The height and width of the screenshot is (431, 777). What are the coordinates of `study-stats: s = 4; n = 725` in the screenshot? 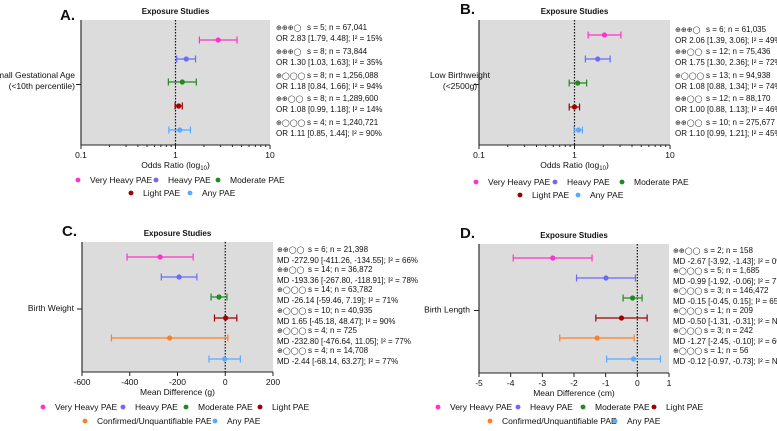 It's located at (332, 330).